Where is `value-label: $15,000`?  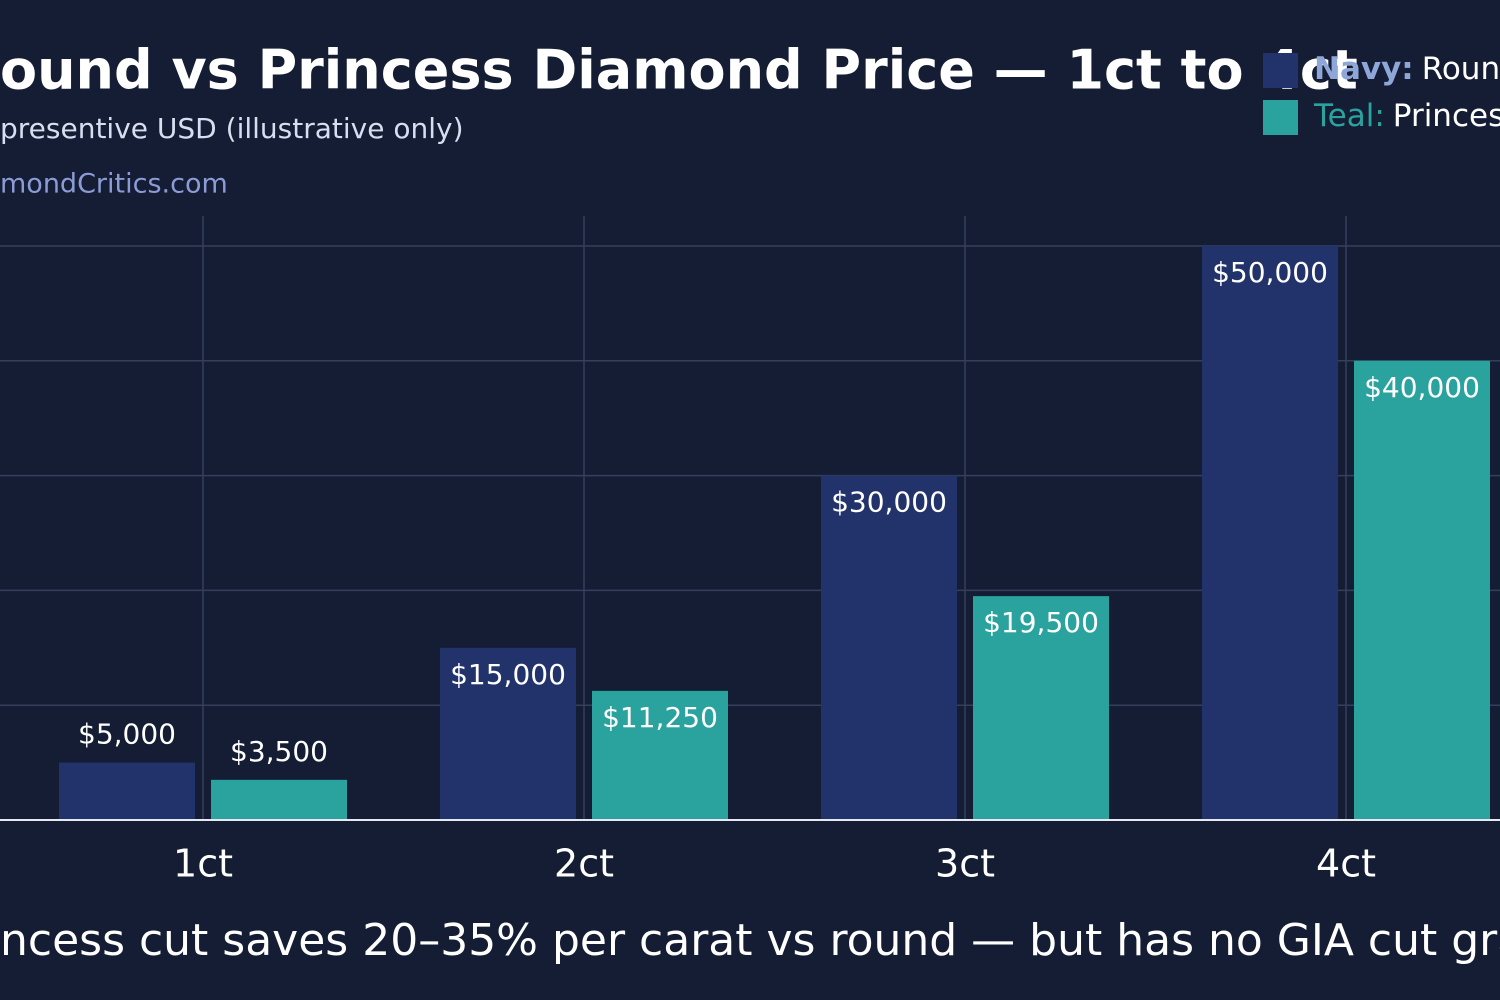 value-label: $15,000 is located at coordinates (508, 674).